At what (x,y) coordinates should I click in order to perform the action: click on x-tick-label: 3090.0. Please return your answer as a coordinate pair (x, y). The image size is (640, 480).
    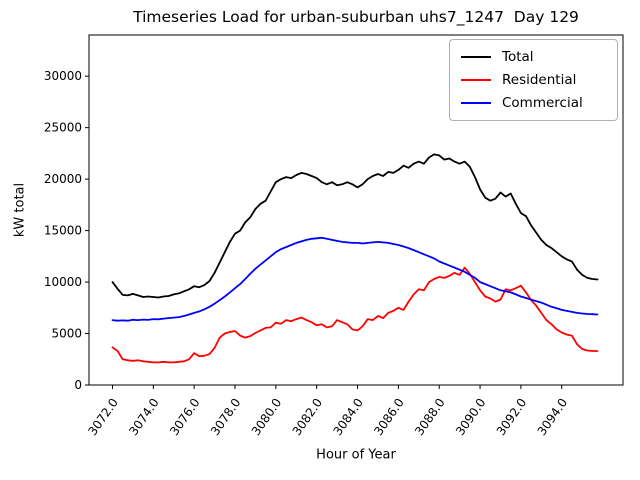
    Looking at the image, I should click on (471, 417).